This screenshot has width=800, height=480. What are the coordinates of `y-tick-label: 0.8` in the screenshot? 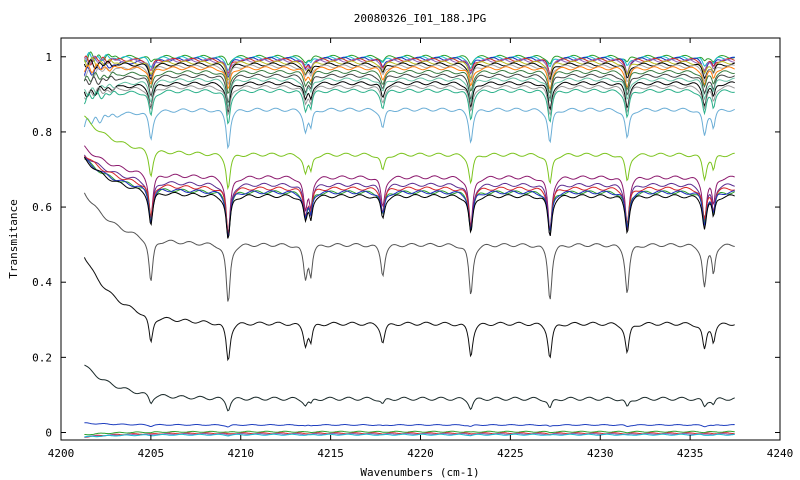 It's located at (42, 132).